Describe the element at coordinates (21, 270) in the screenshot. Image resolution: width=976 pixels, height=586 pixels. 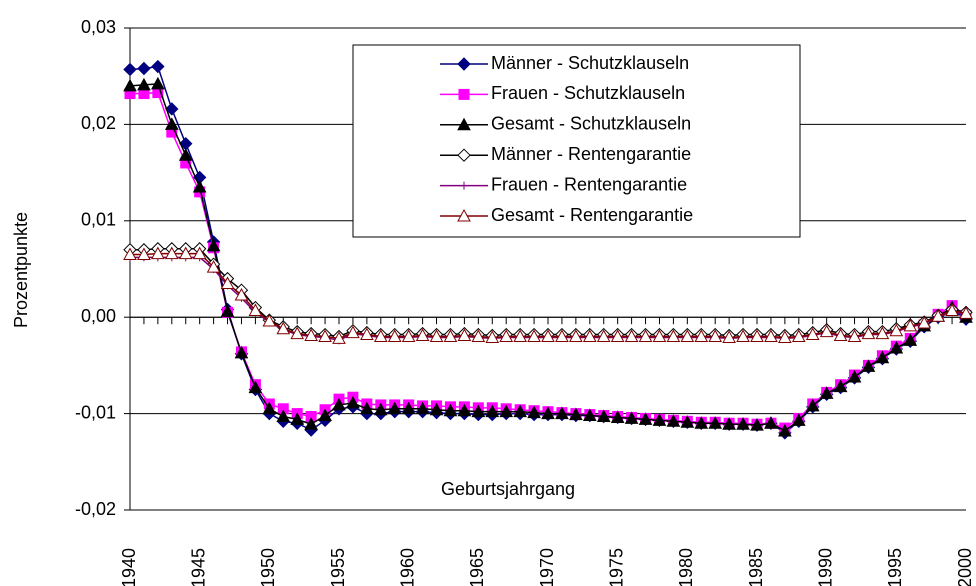
I see `y-axis-label: Prozentpunkte` at that location.